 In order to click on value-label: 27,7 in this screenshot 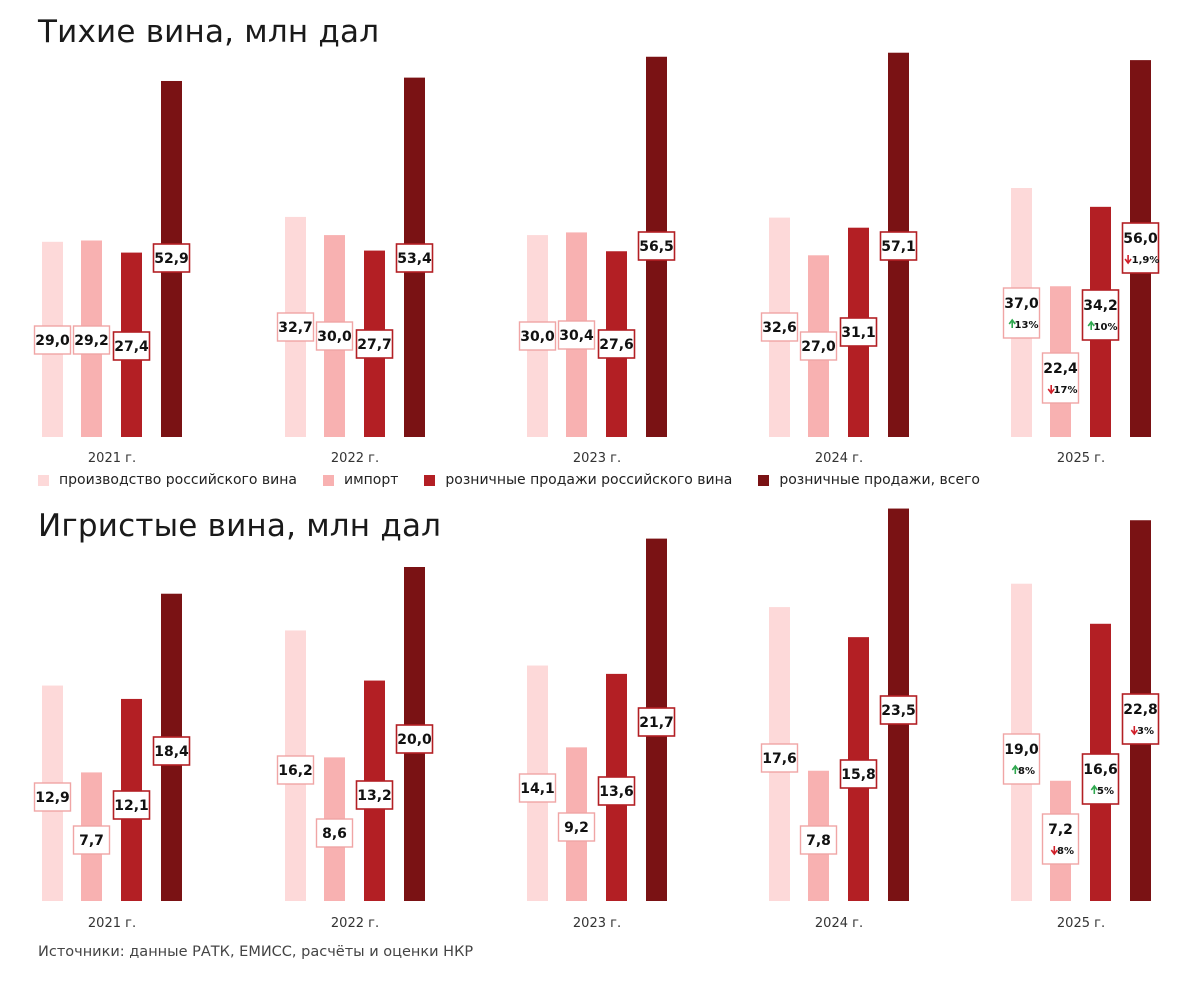, I will do `click(374, 345)`.